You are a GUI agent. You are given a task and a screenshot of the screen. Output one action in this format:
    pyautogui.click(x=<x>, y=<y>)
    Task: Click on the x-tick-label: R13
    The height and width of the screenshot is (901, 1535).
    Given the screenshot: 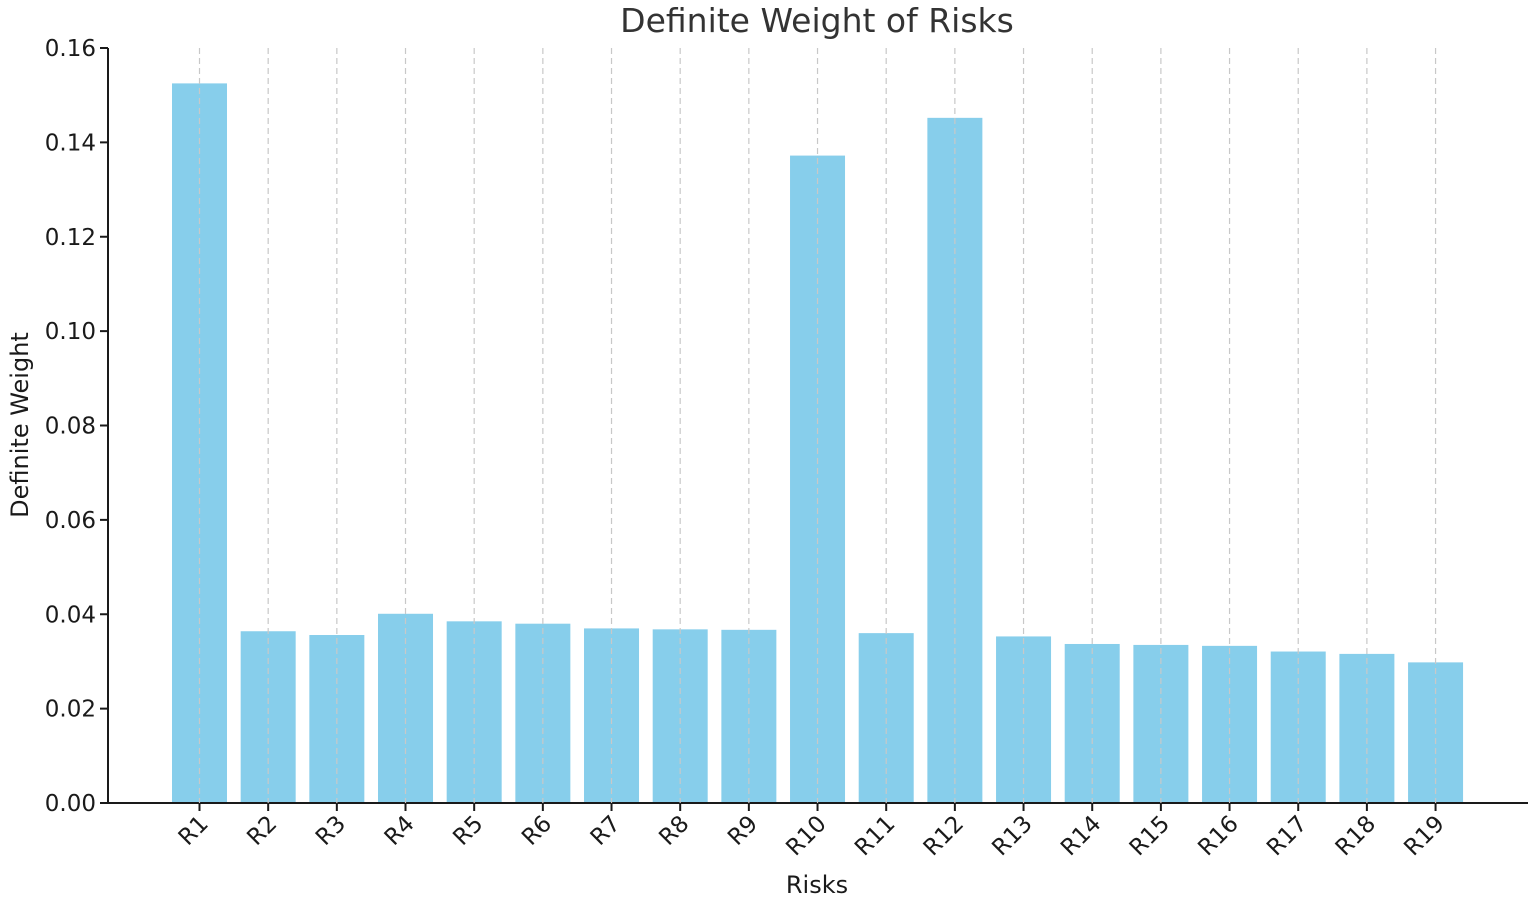 What is the action you would take?
    pyautogui.click(x=1012, y=836)
    